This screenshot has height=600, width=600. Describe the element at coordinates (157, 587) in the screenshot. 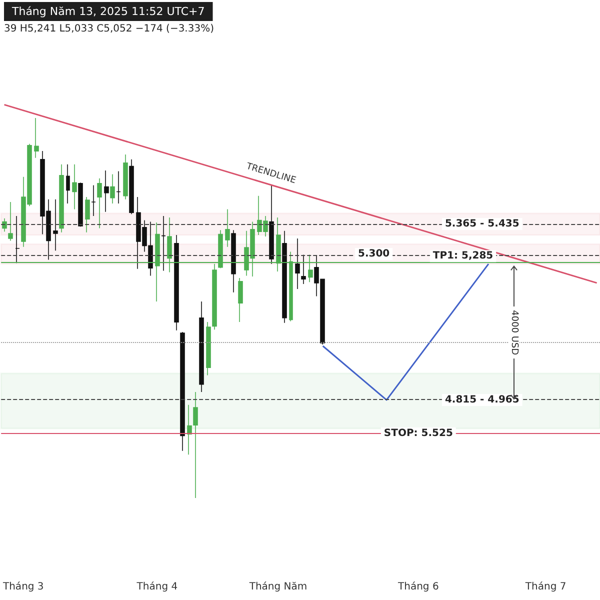

I see `x-tick-label: Tháng 4` at that location.